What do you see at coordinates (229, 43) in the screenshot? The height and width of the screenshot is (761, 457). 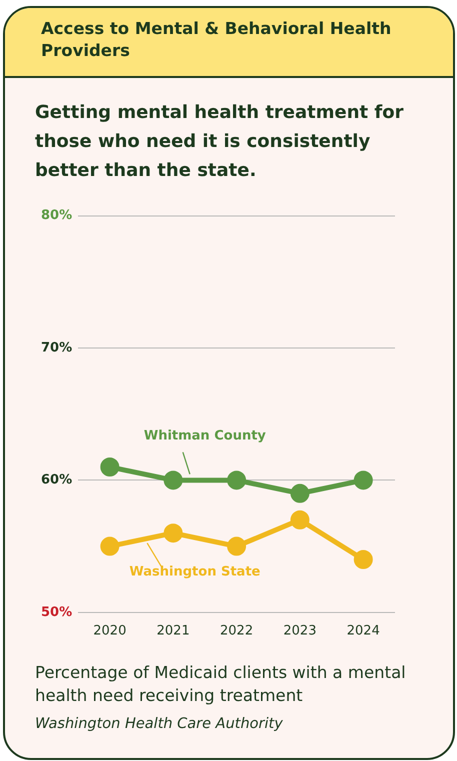 I see `chart-title: Access to Mental & Behavioral Health Providers` at bounding box center [229, 43].